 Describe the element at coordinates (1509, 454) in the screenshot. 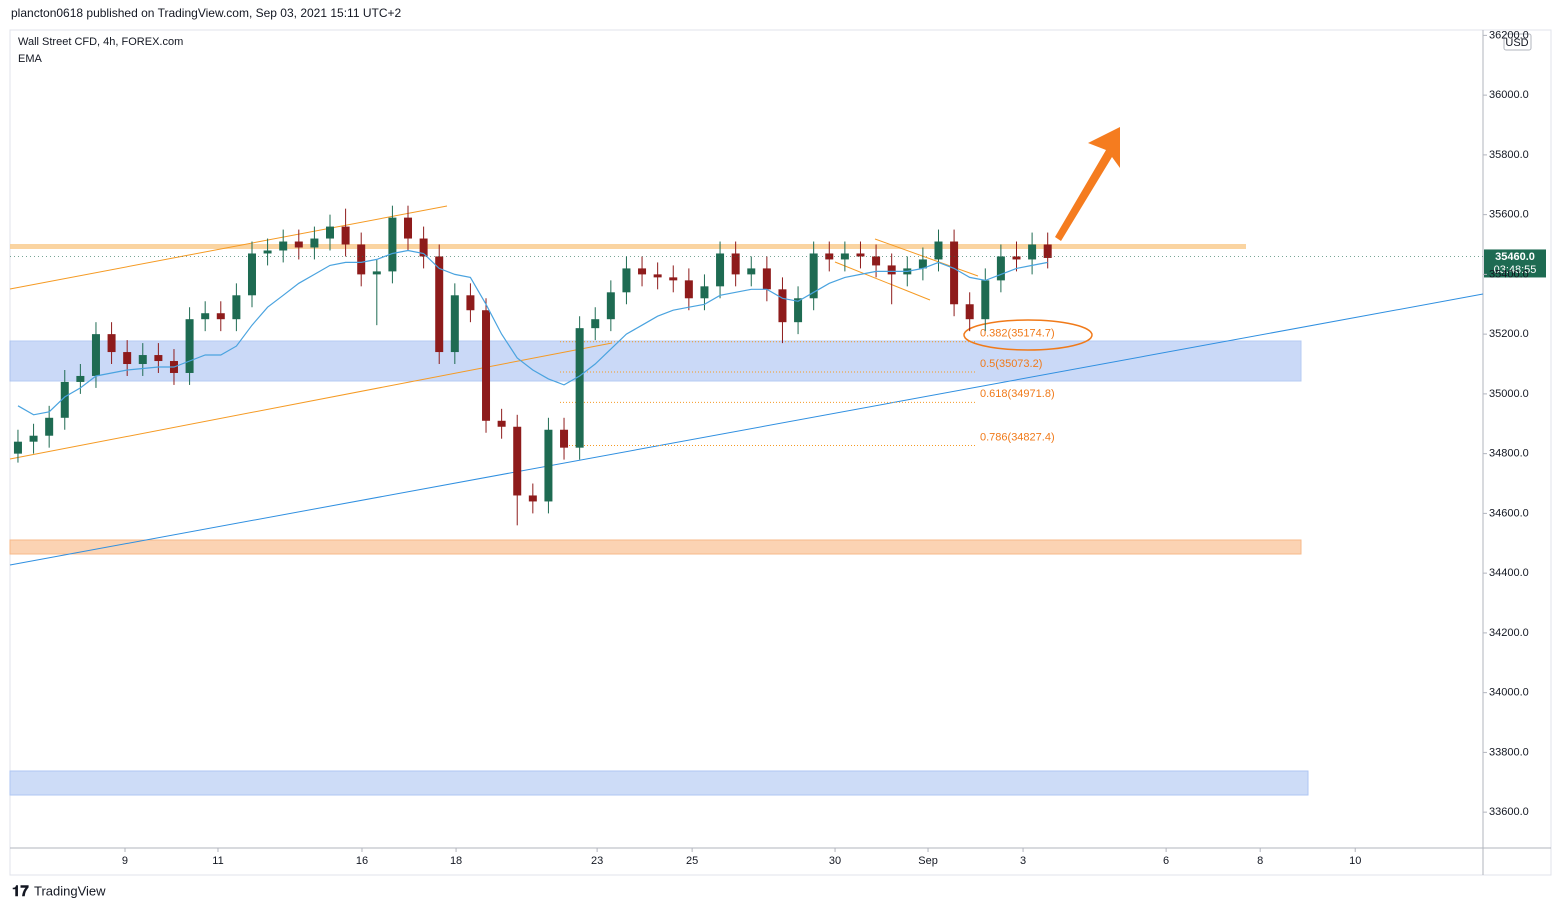

I see `y-tick-label: 34800.0` at that location.